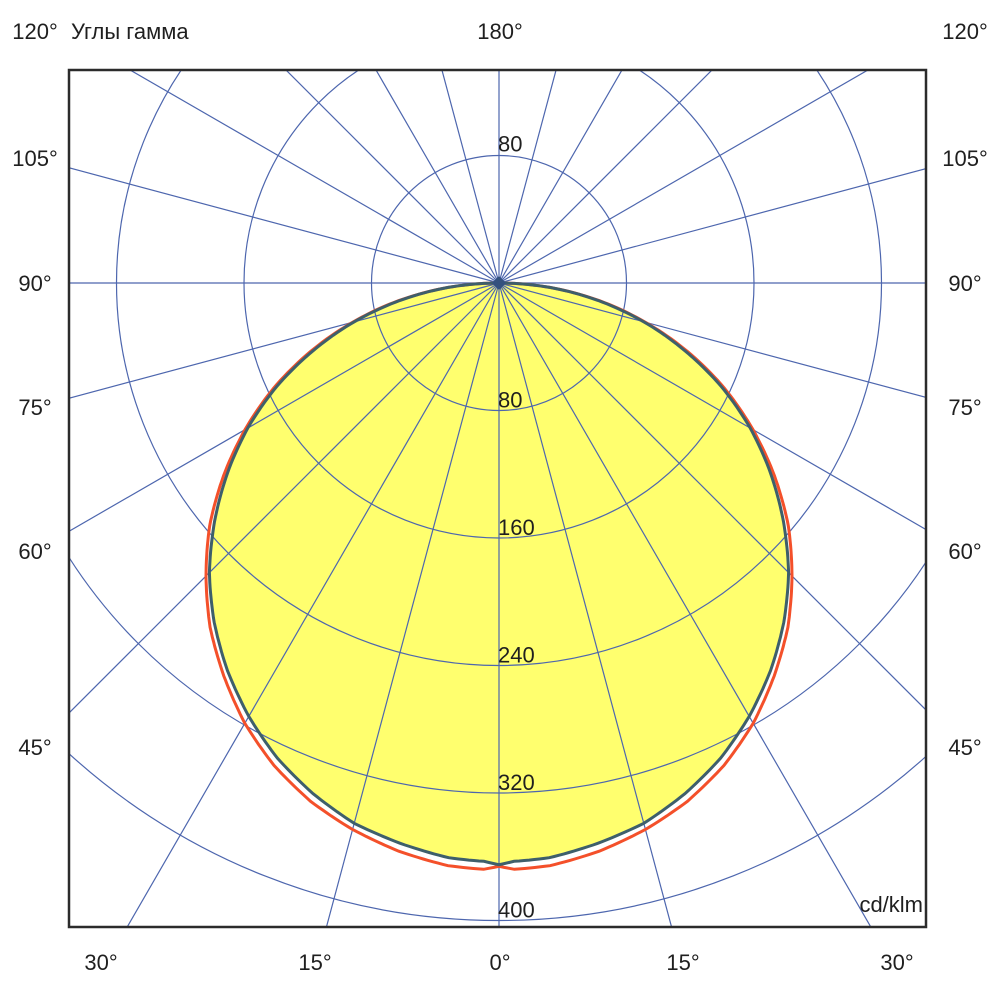 Image resolution: width=1000 pixels, height=1000 pixels. Describe the element at coordinates (34, 551) in the screenshot. I see `gamma-angle-label-9: 60°` at that location.